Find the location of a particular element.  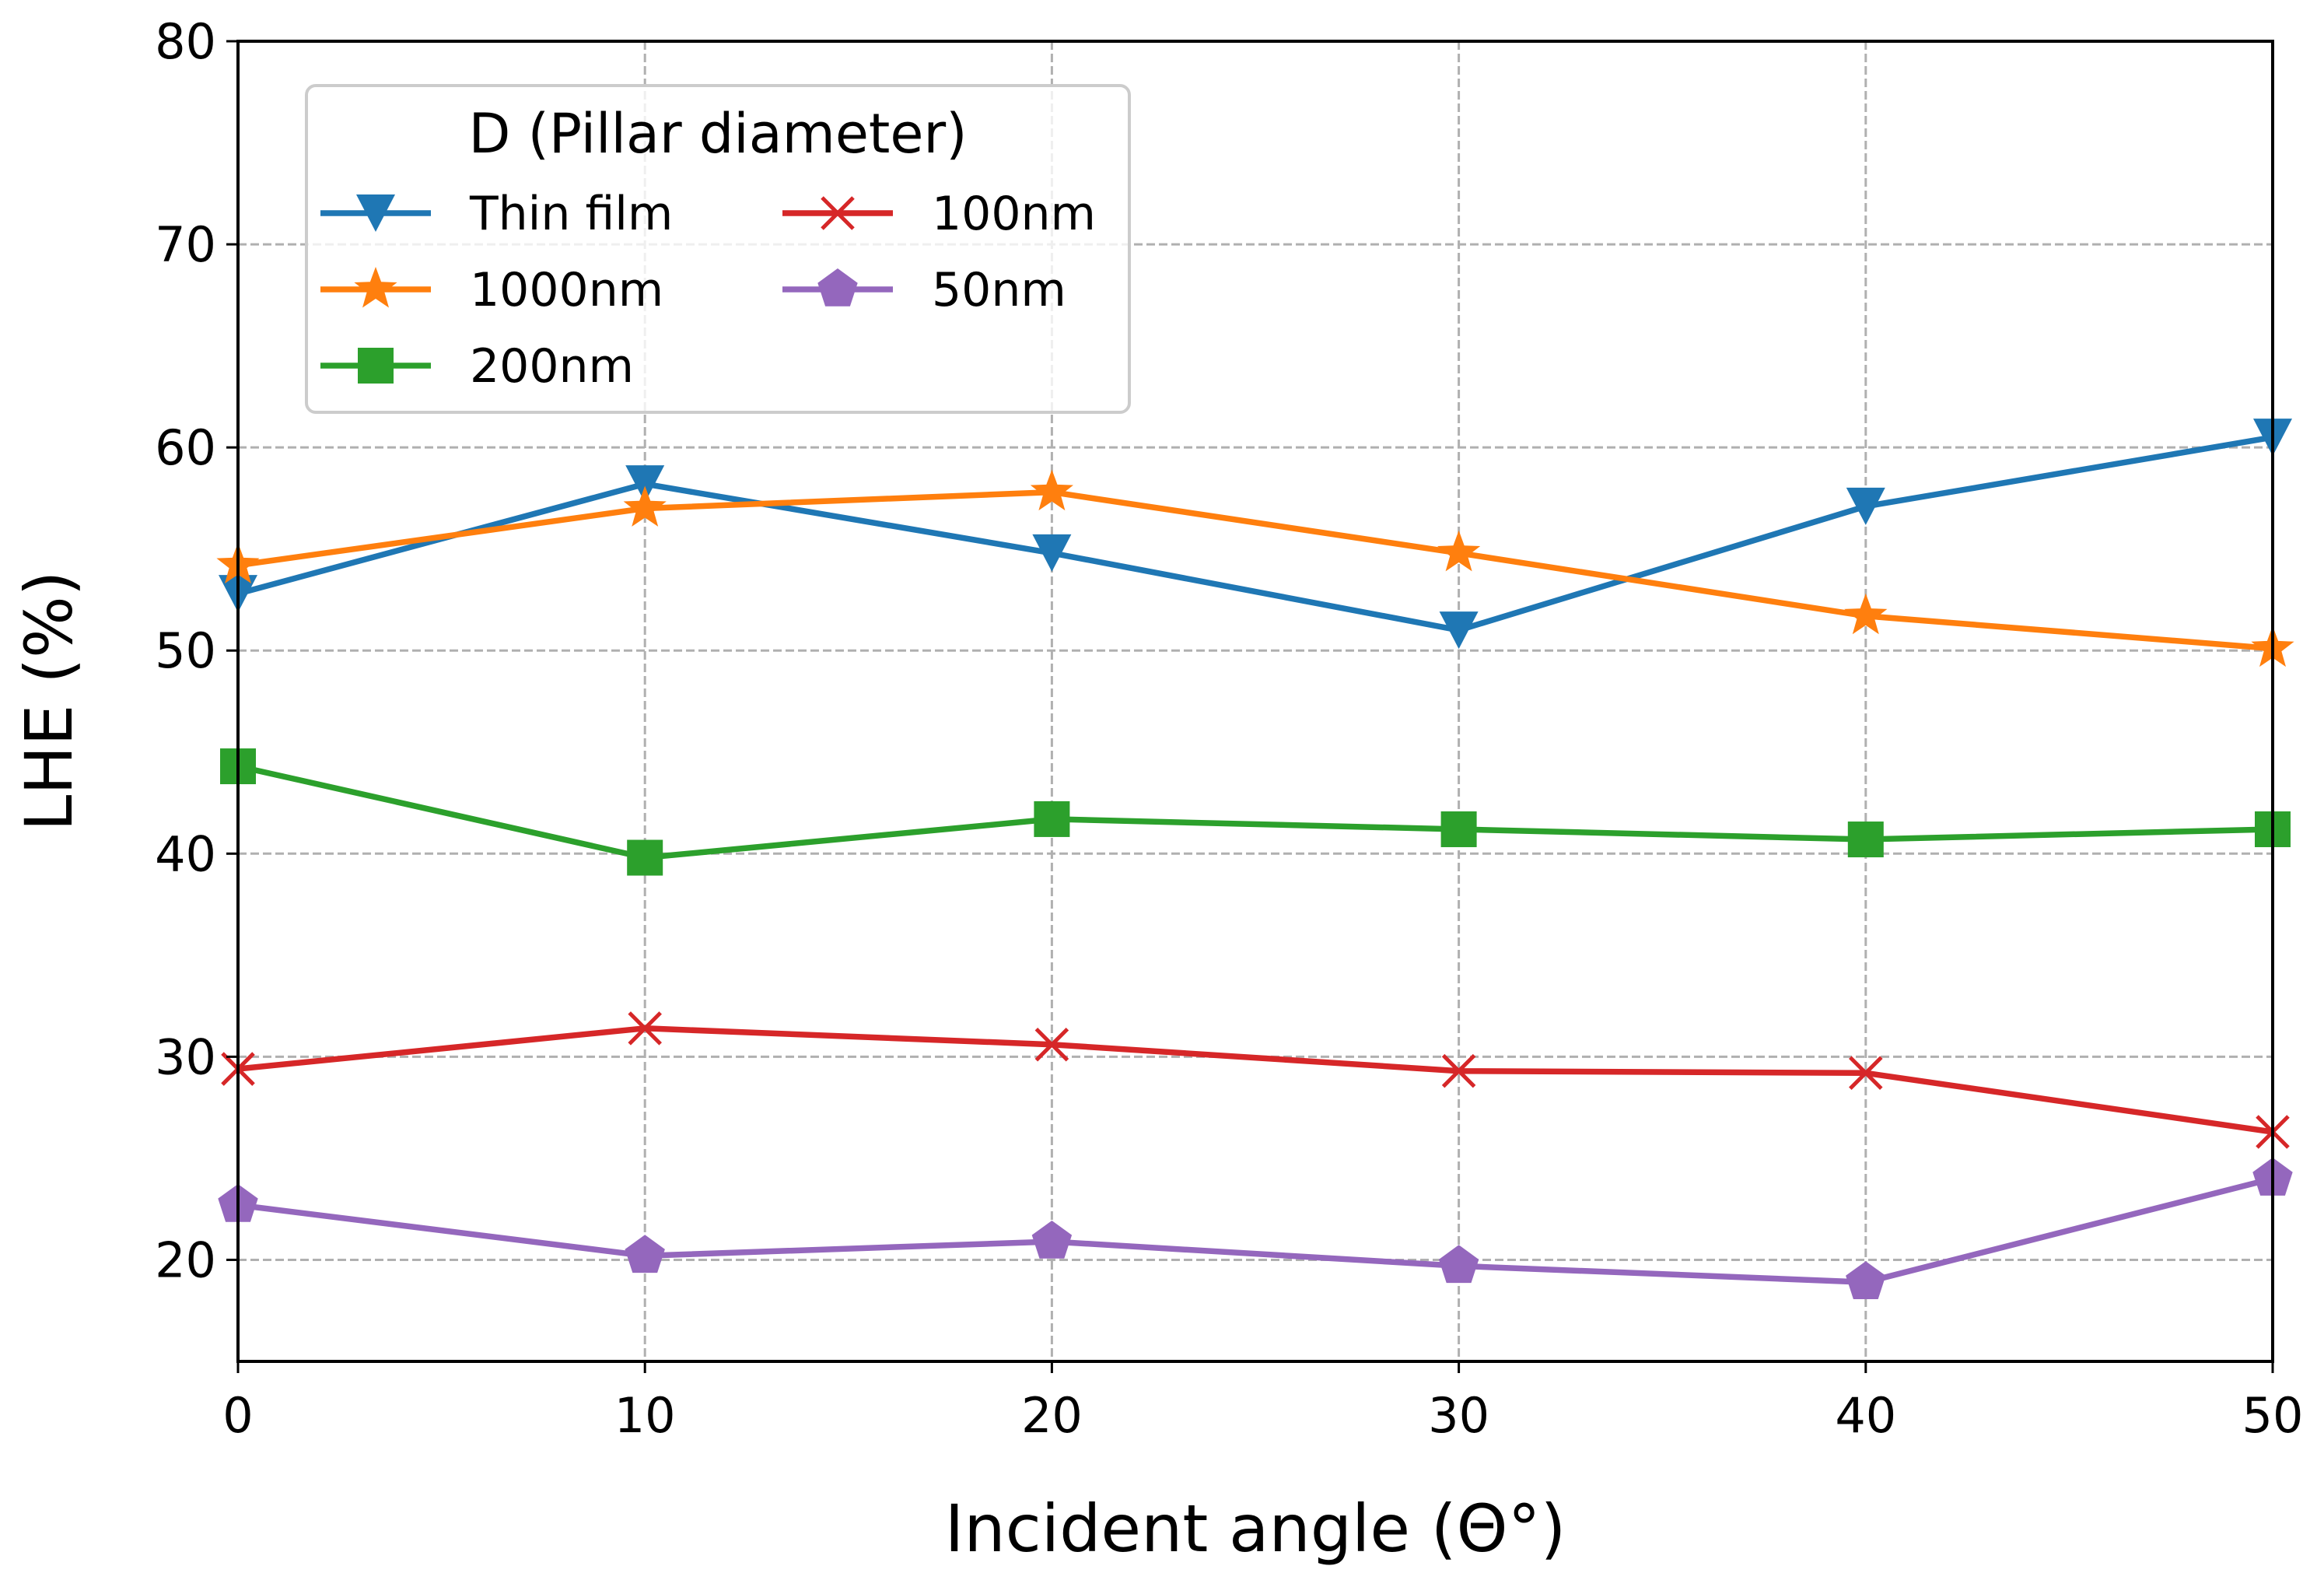

legend-item-100nm: 100nm is located at coordinates (939, 214).